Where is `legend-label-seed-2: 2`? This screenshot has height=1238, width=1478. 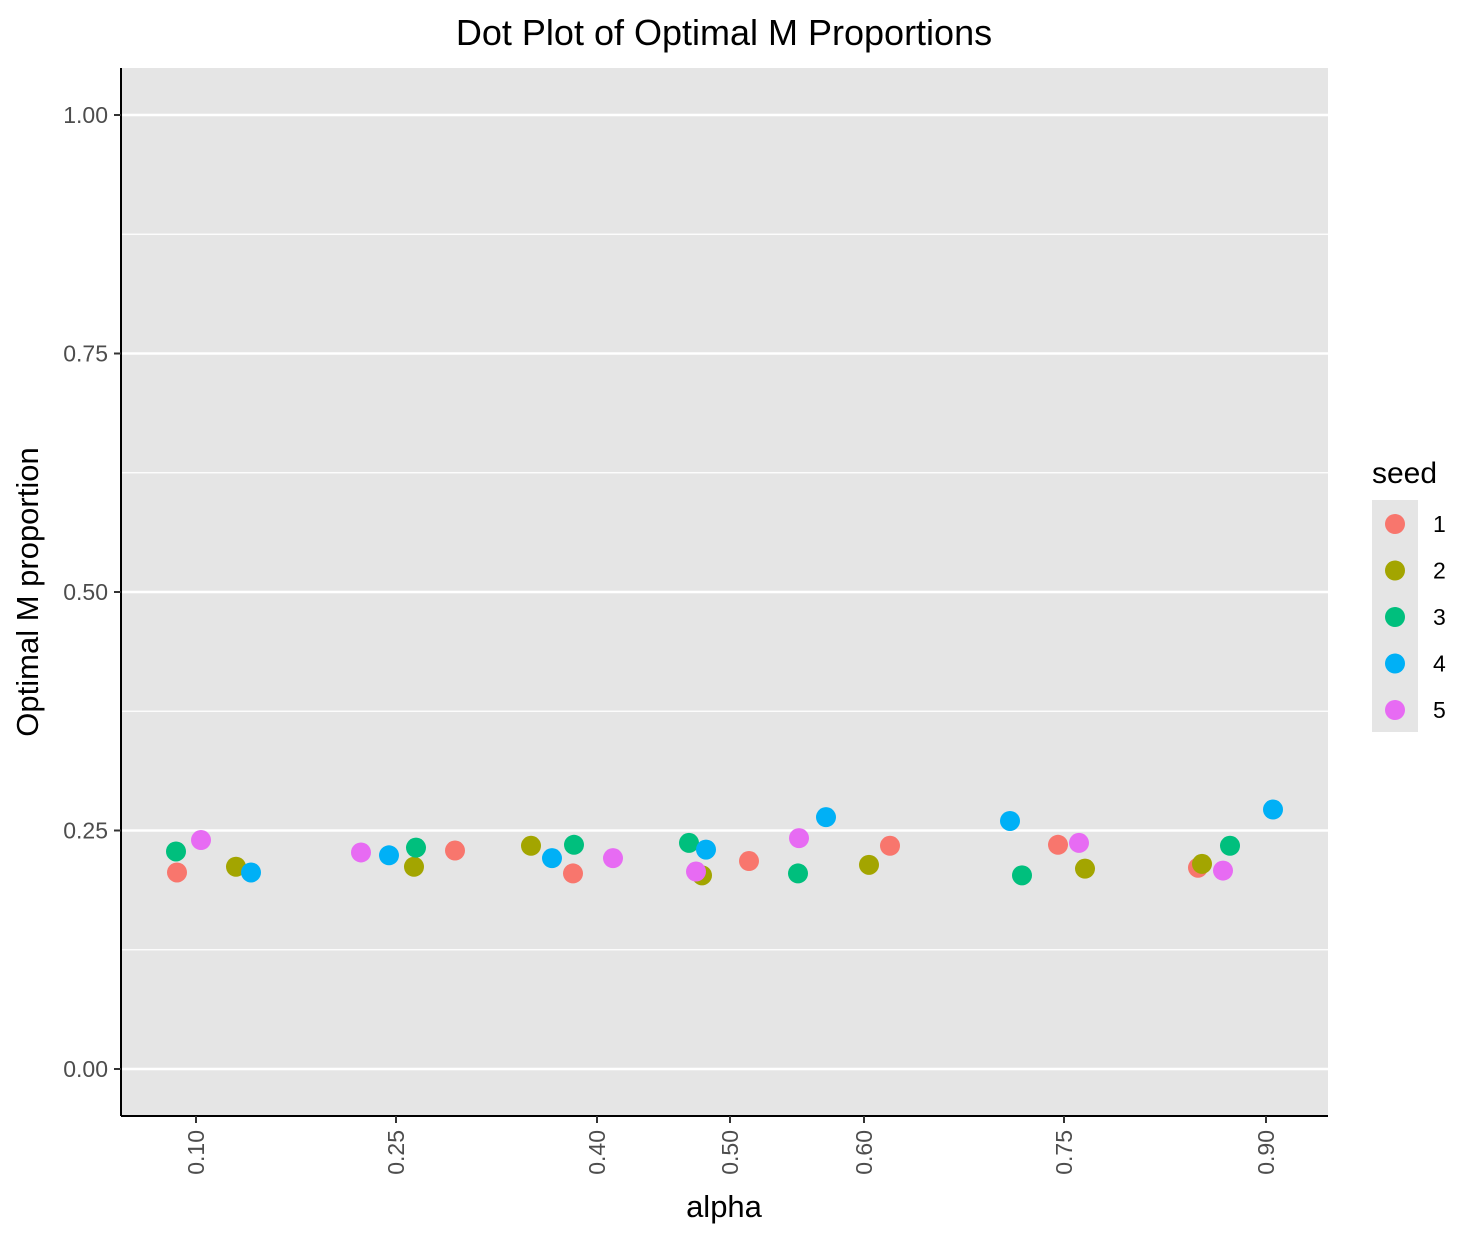
legend-label-seed-2: 2 is located at coordinates (1439, 571).